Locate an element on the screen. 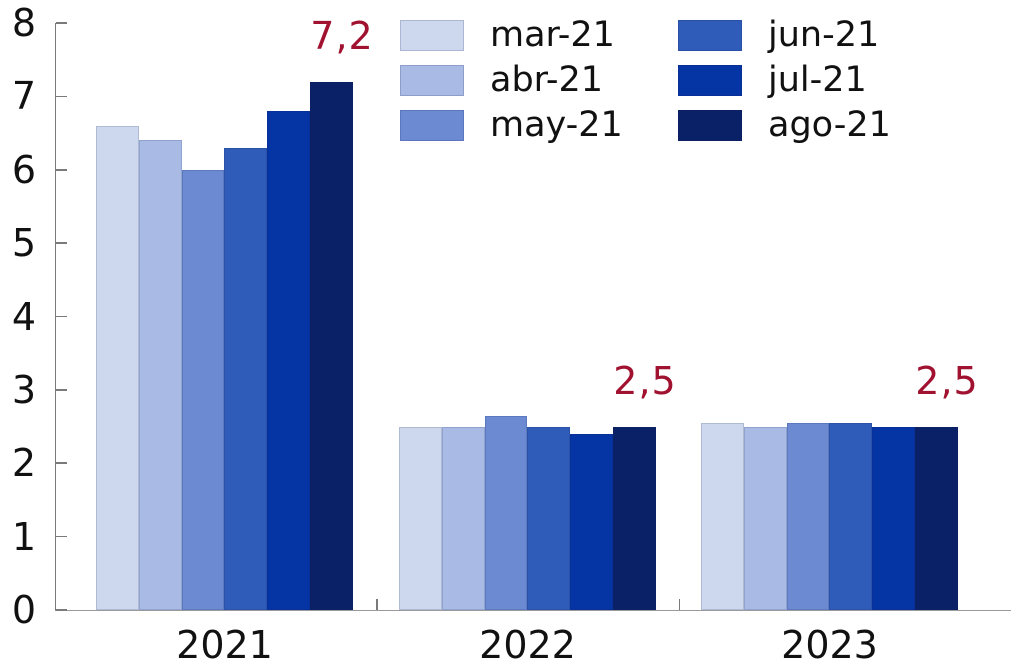 This screenshot has width=1016, height=666. y-axis-label: 8 is located at coordinates (23, 23).